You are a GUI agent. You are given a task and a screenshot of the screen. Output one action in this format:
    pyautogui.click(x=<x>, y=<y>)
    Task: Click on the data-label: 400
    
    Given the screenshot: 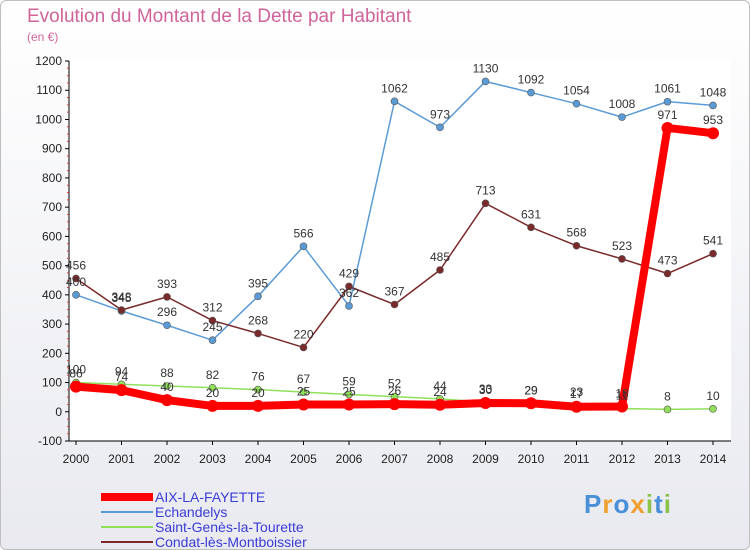 What is the action you would take?
    pyautogui.click(x=76, y=282)
    